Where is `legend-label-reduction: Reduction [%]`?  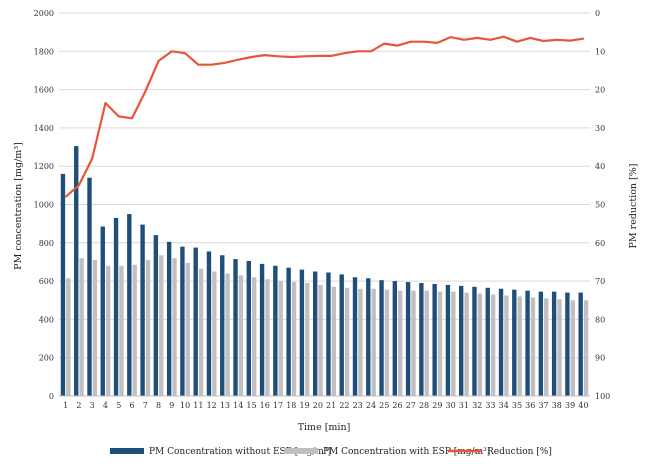 legend-label-reduction: Reduction [%] is located at coordinates (519, 452).